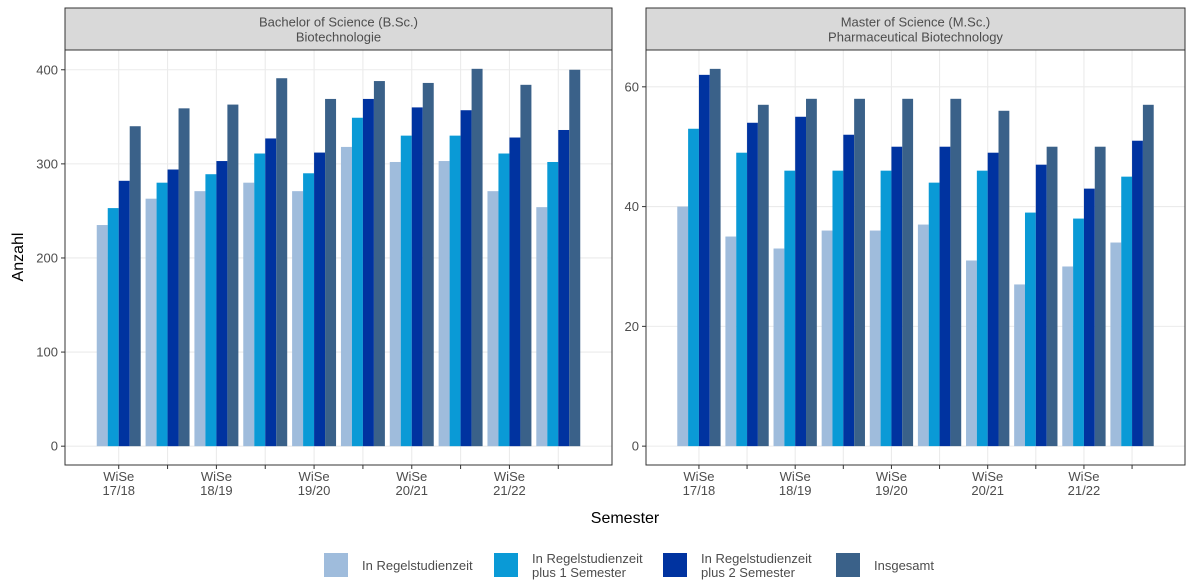 This screenshot has width=1192, height=588. Describe the element at coordinates (18, 257) in the screenshot. I see `y-axis-label: Anzahl` at that location.